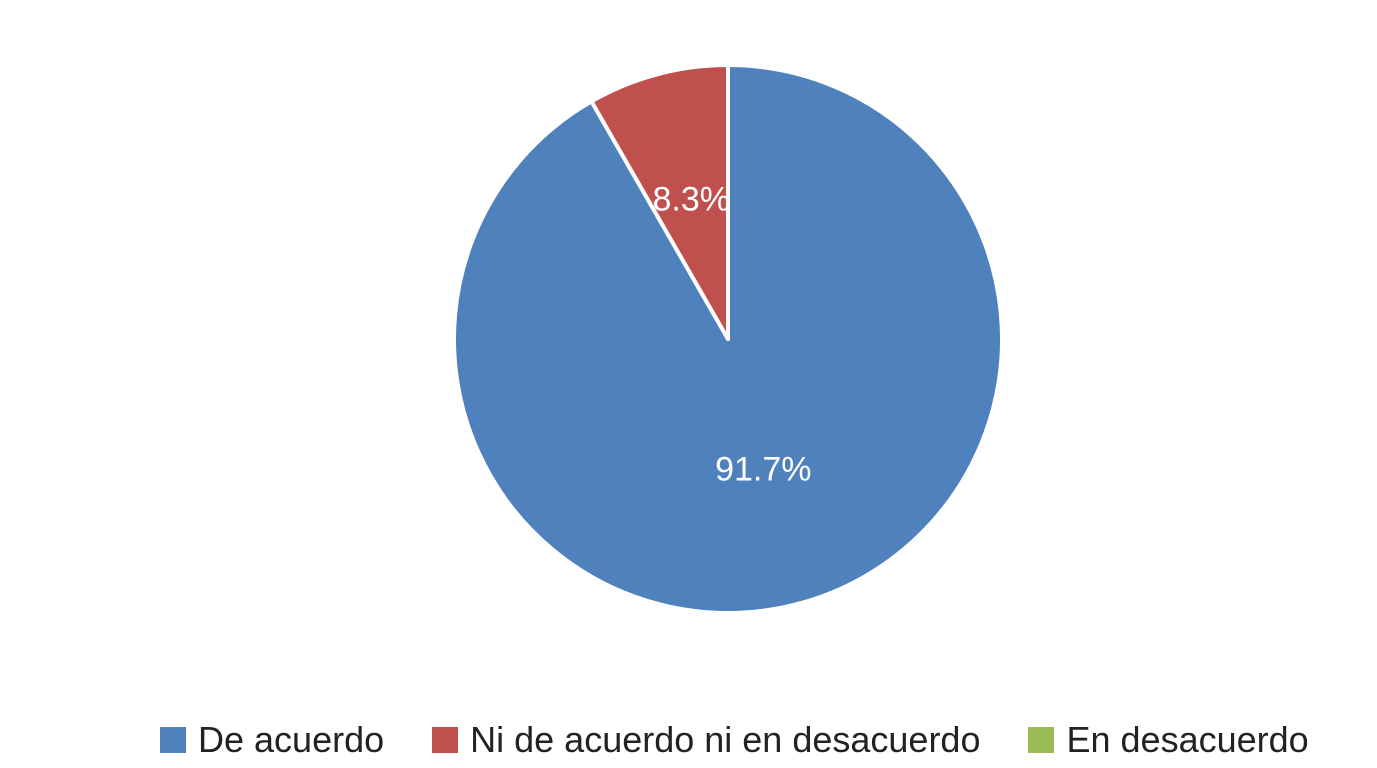  I want to click on legend-item-de-acuerdo: De acuerdo, so click(272, 740).